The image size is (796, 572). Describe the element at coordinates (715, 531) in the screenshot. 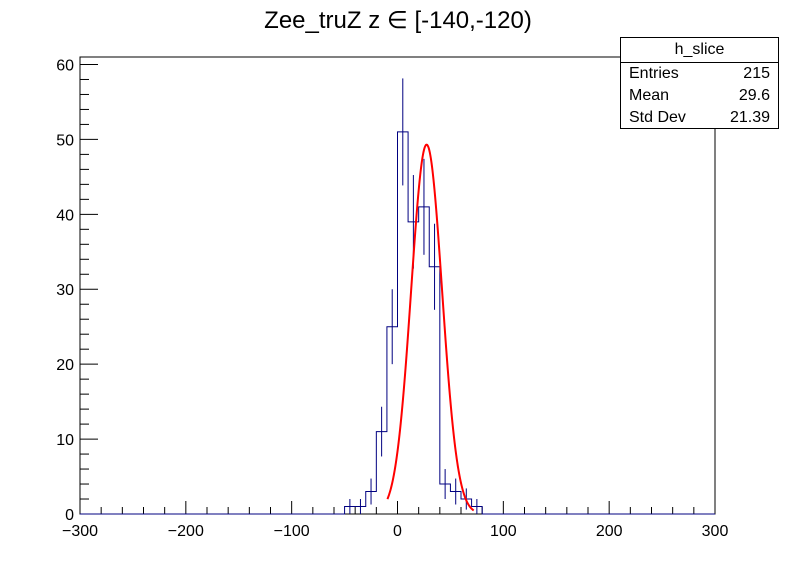

I see `x-tick-label: 300` at that location.